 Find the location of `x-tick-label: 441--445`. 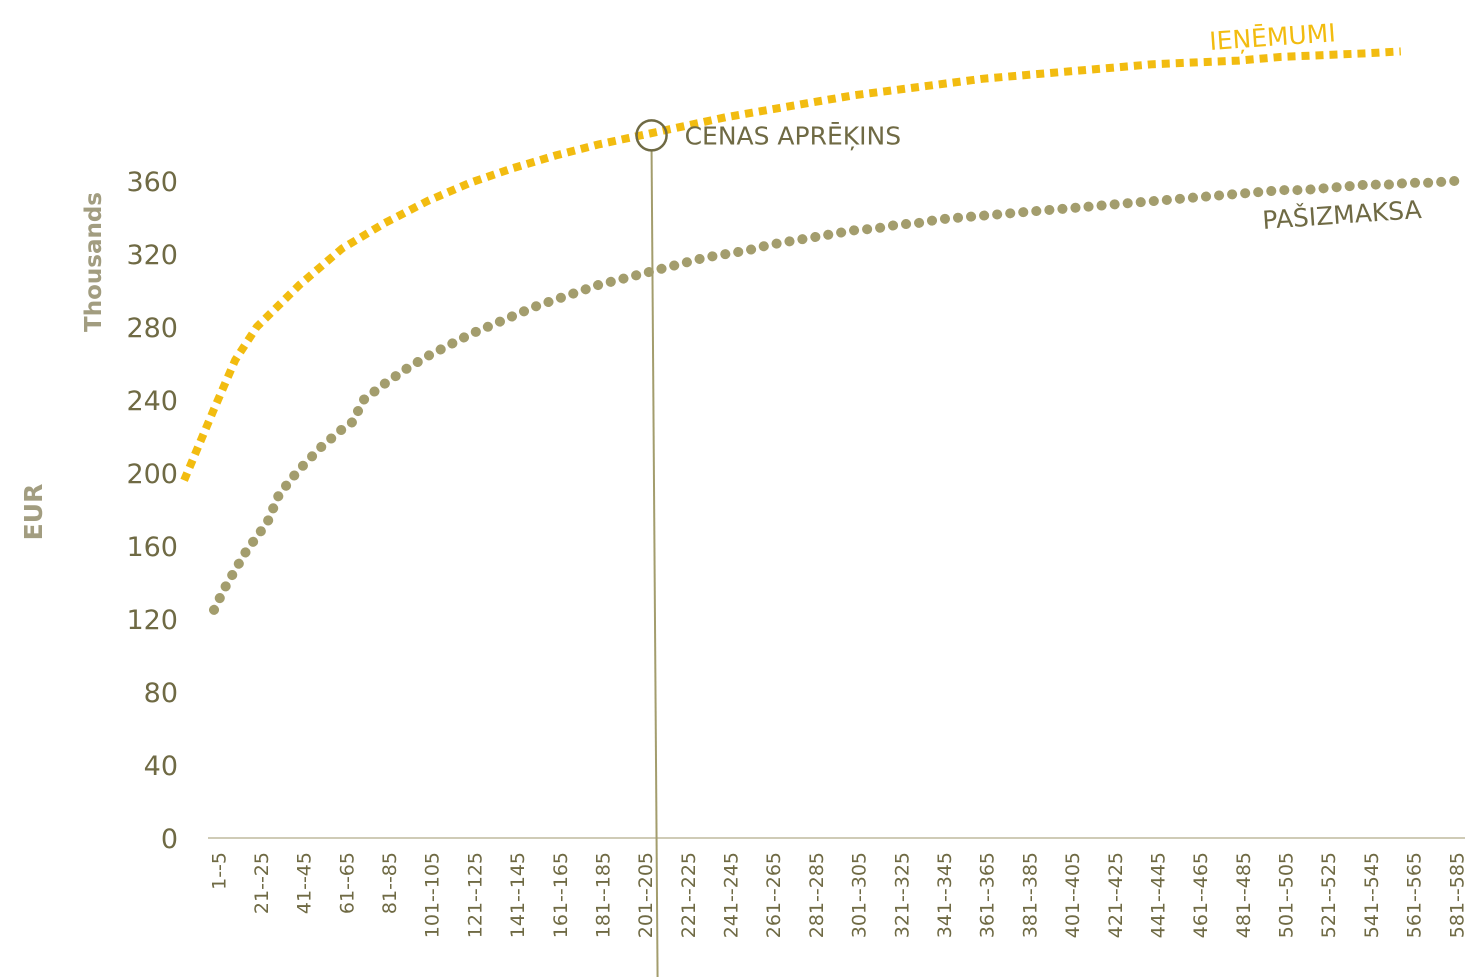

x-tick-label: 441--445 is located at coordinates (1158, 895).